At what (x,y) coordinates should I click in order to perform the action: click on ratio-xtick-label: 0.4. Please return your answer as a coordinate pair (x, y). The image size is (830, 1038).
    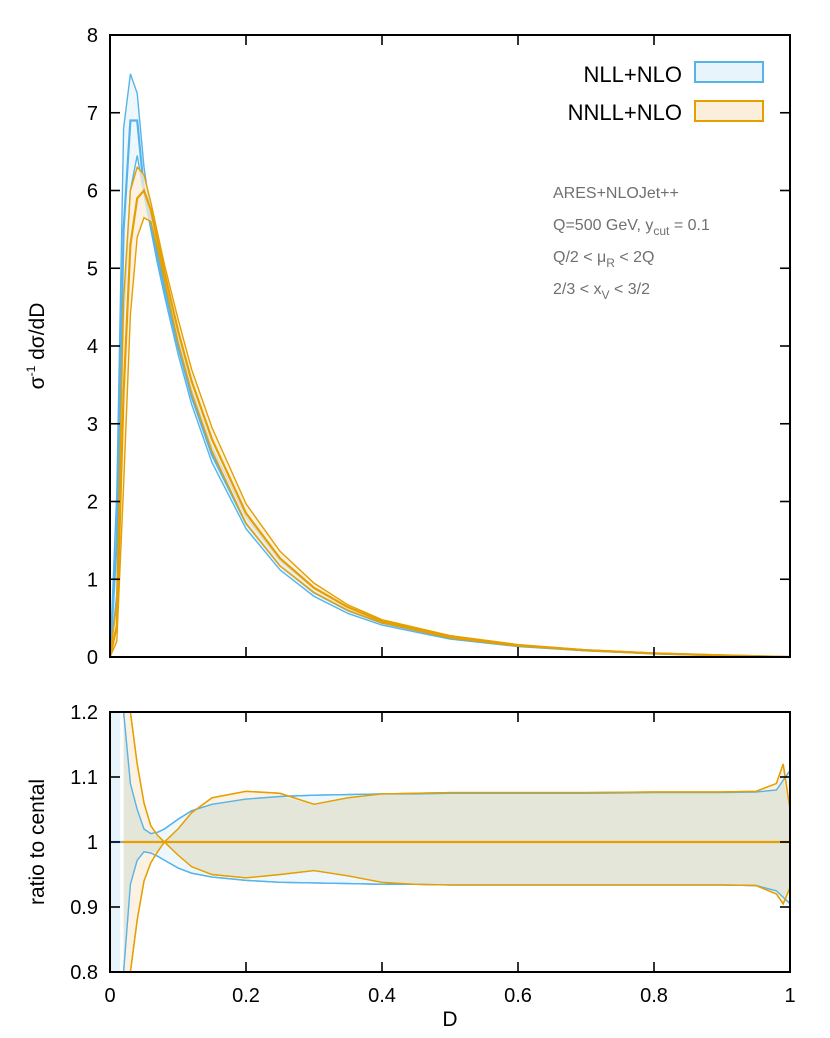
    Looking at the image, I should click on (382, 996).